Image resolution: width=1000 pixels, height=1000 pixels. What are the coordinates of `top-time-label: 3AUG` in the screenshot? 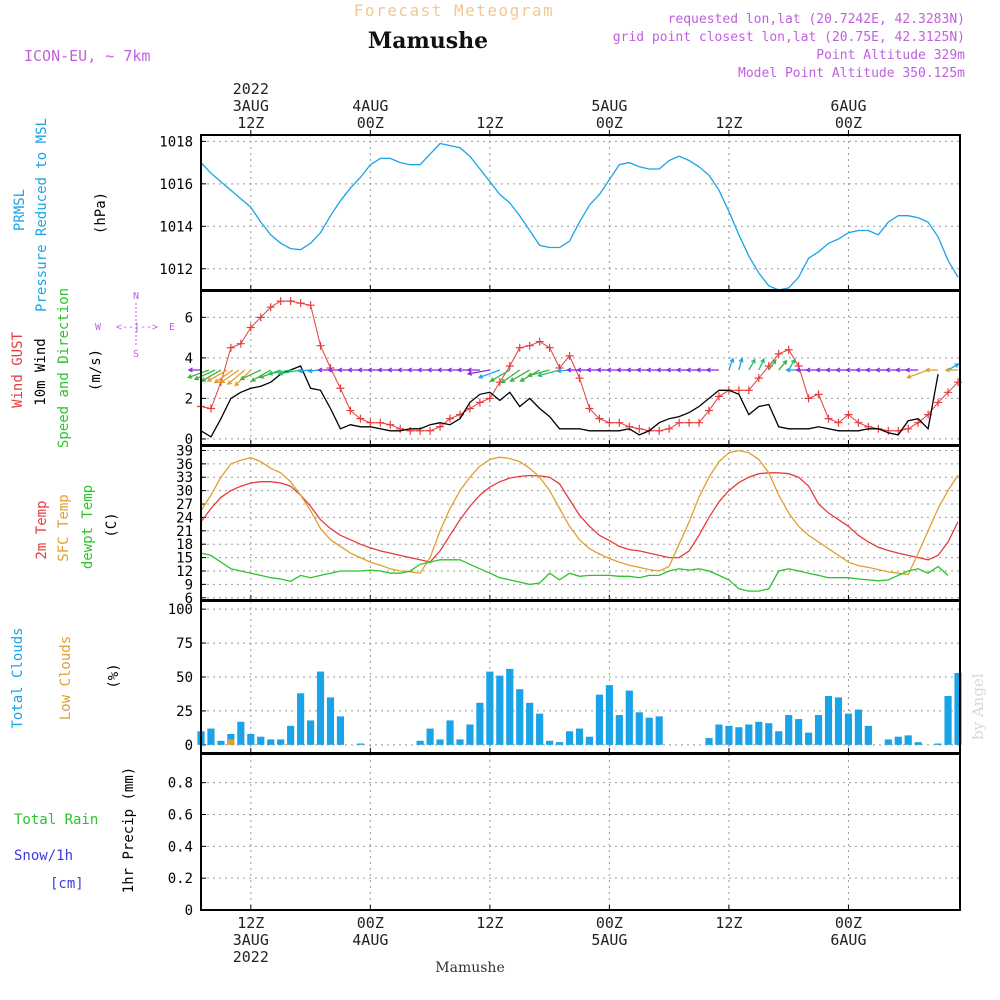 It's located at (251, 106).